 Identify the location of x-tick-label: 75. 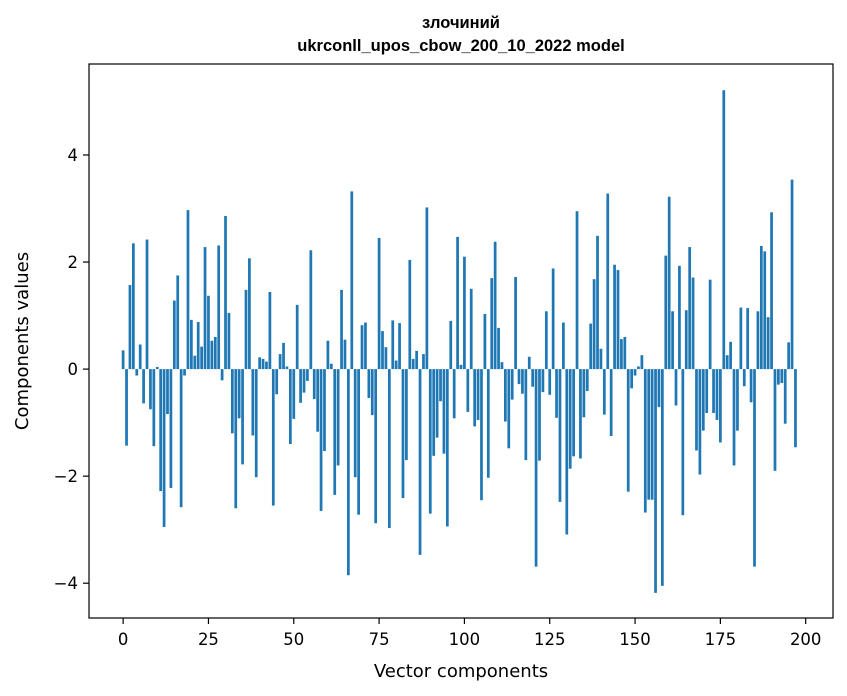
(379, 639).